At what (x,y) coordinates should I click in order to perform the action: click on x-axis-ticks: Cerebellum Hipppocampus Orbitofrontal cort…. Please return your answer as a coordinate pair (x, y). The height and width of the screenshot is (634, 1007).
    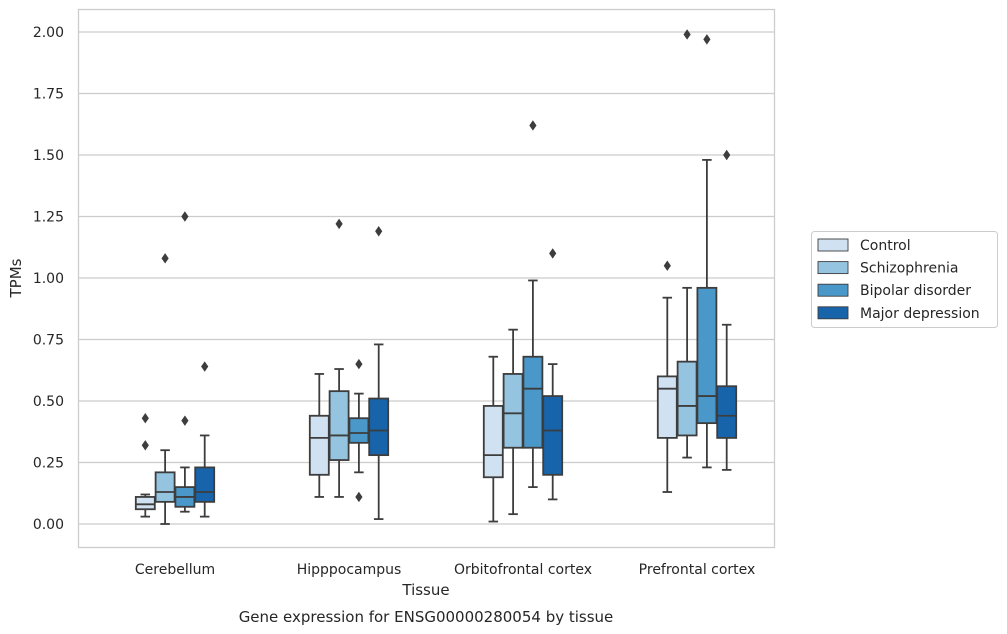
    Looking at the image, I should click on (445, 570).